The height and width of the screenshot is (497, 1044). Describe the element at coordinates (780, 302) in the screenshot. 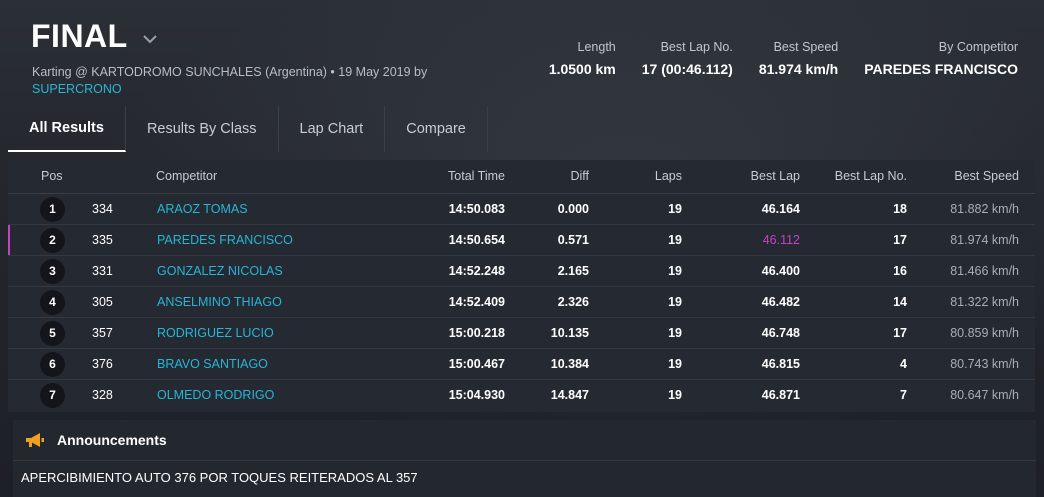

I see `best-lap: 46.482` at that location.